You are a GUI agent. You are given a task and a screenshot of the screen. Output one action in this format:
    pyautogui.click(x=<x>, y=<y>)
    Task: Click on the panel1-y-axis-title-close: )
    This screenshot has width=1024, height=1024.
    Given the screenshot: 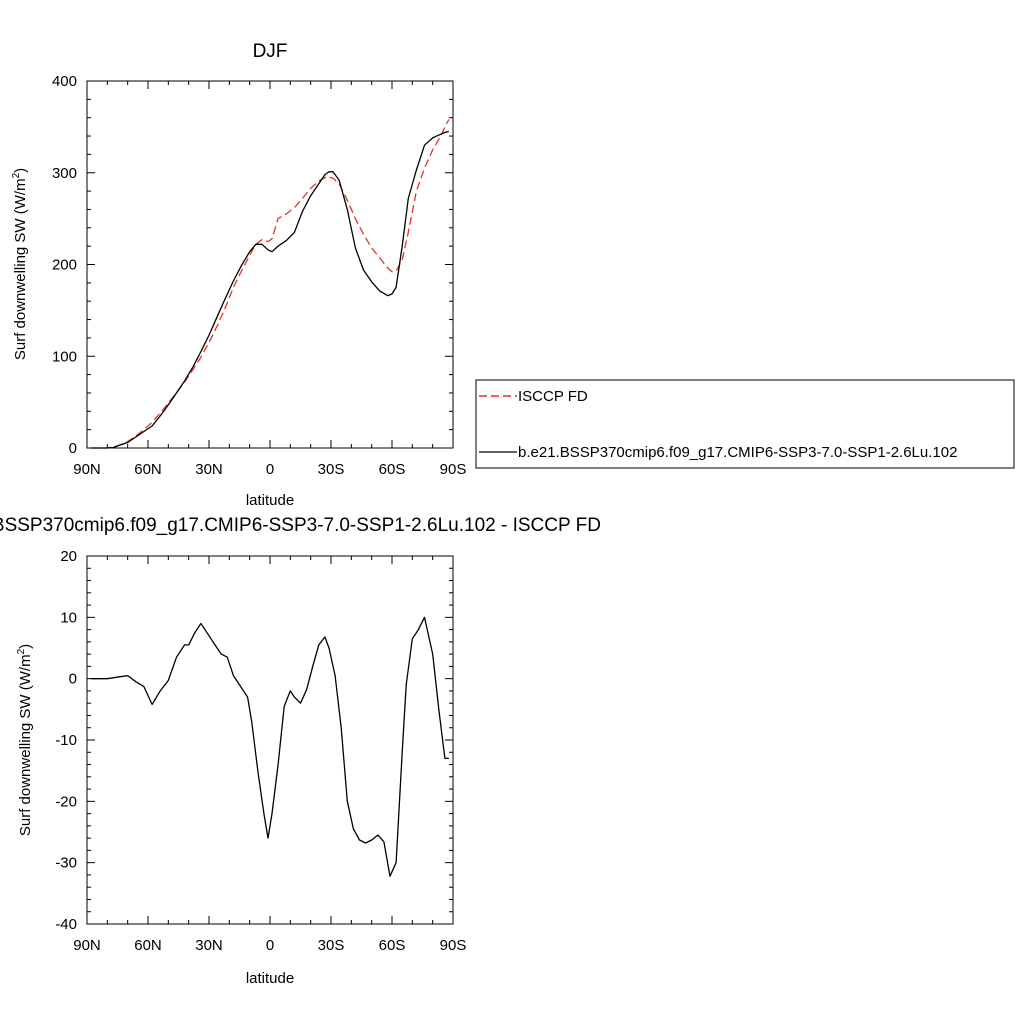 What is the action you would take?
    pyautogui.click(x=20, y=170)
    